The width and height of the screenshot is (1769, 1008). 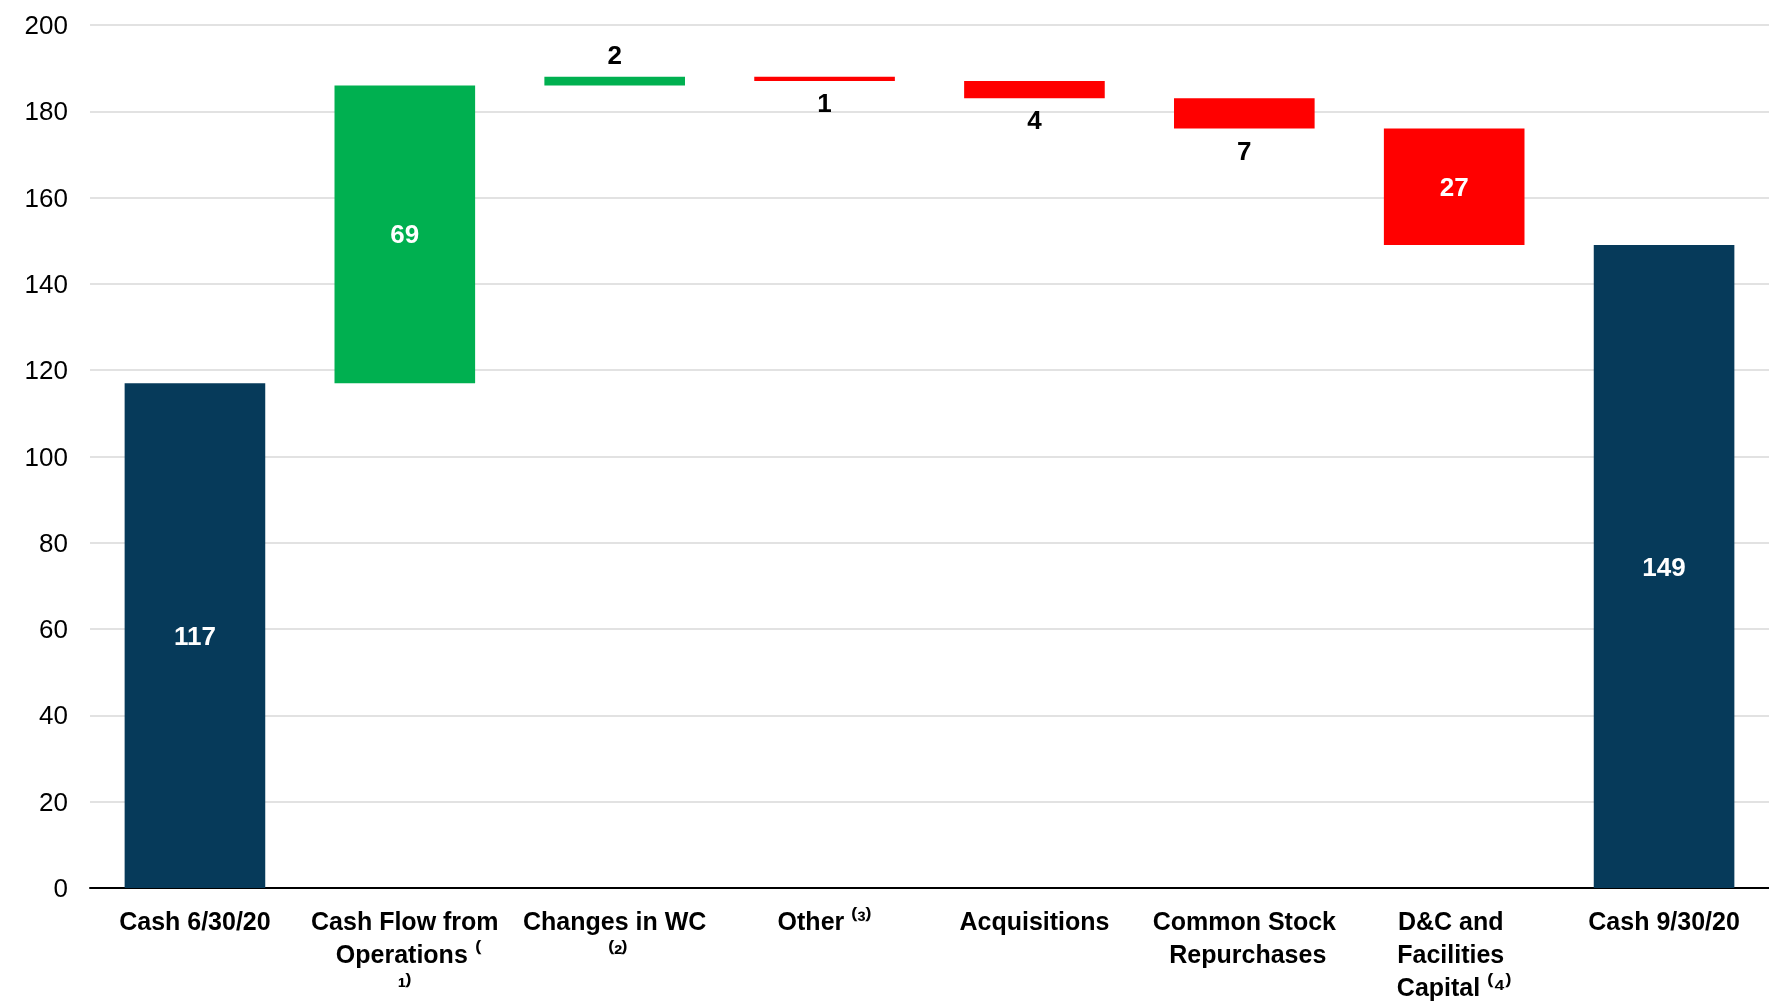 What do you see at coordinates (614, 54) in the screenshot?
I see `data-label: 2` at bounding box center [614, 54].